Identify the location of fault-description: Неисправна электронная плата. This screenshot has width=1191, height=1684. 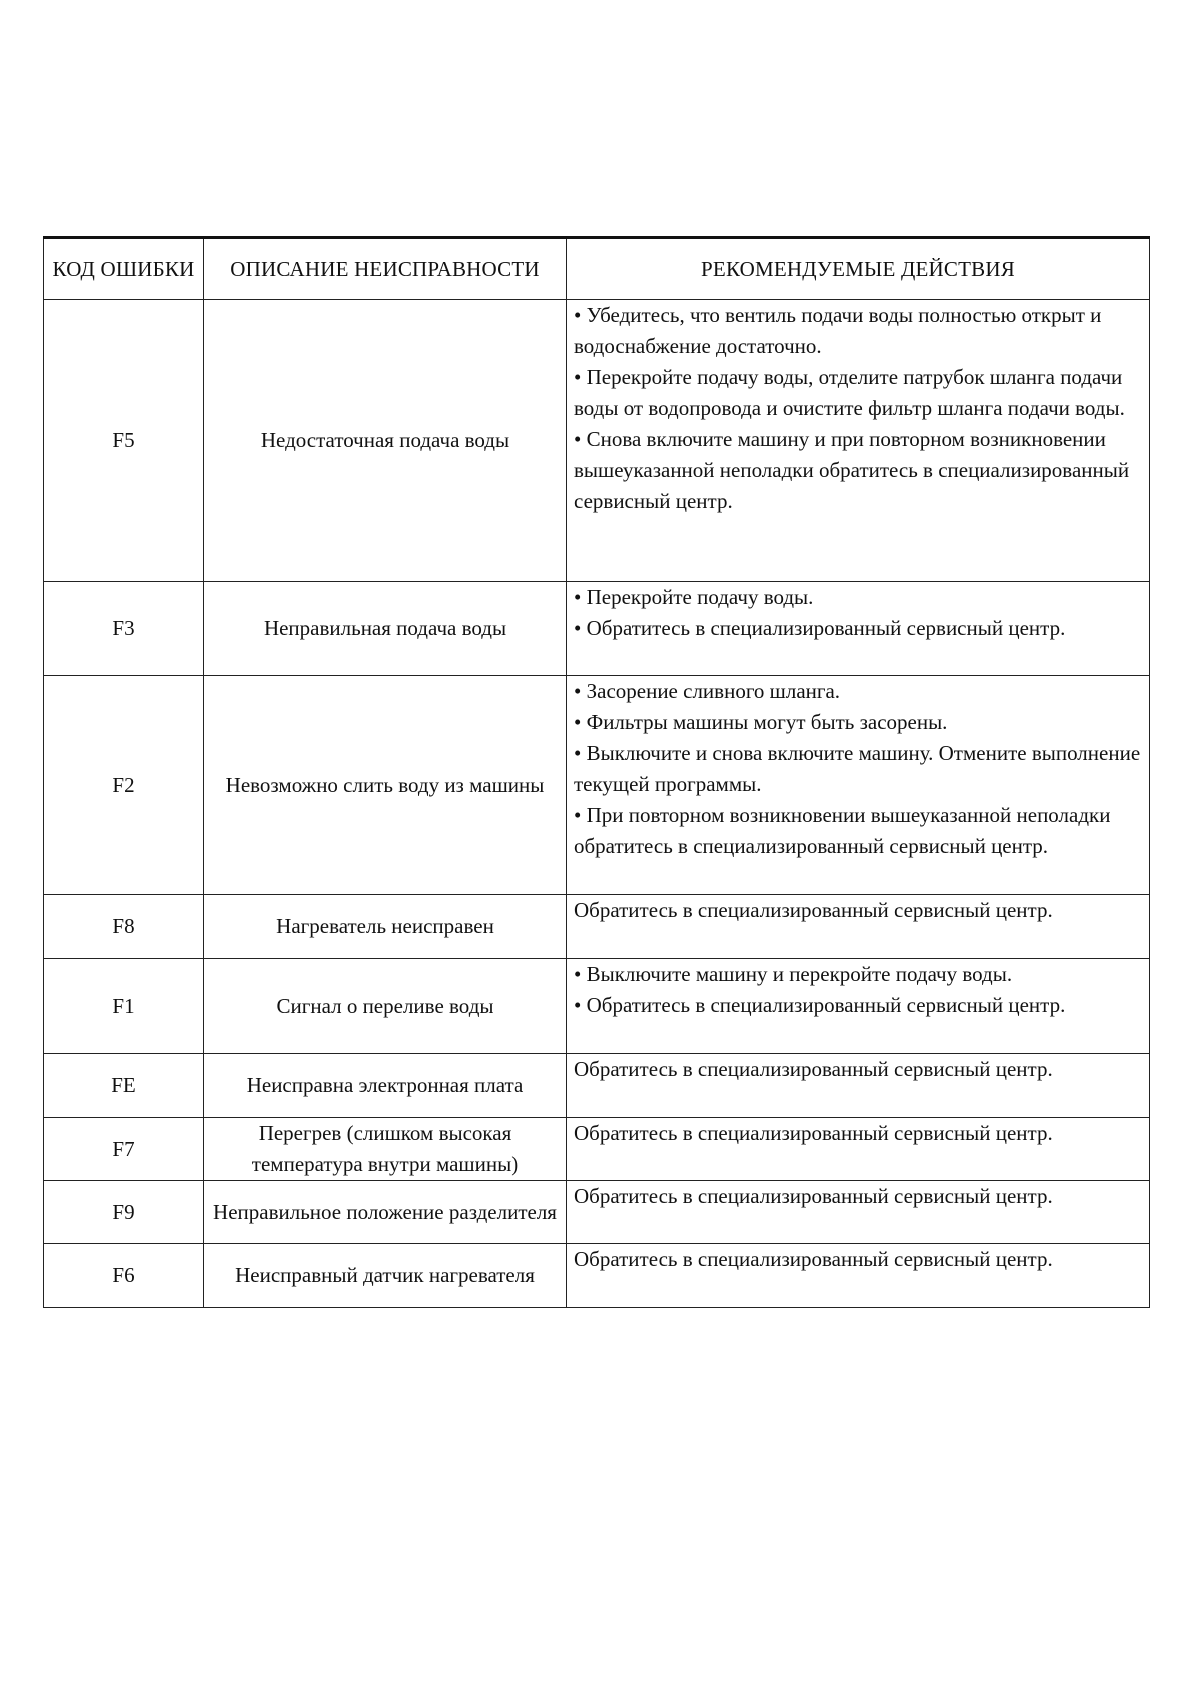
(385, 1085).